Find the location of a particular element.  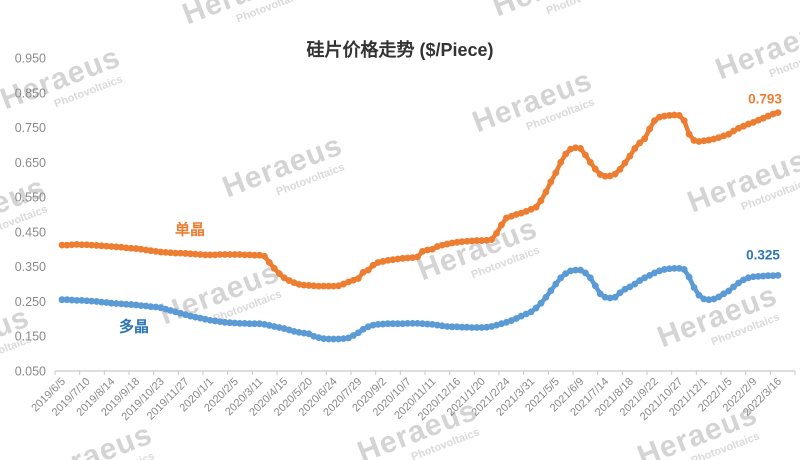

y-axis-tick-label: 0.750 is located at coordinates (30, 128).